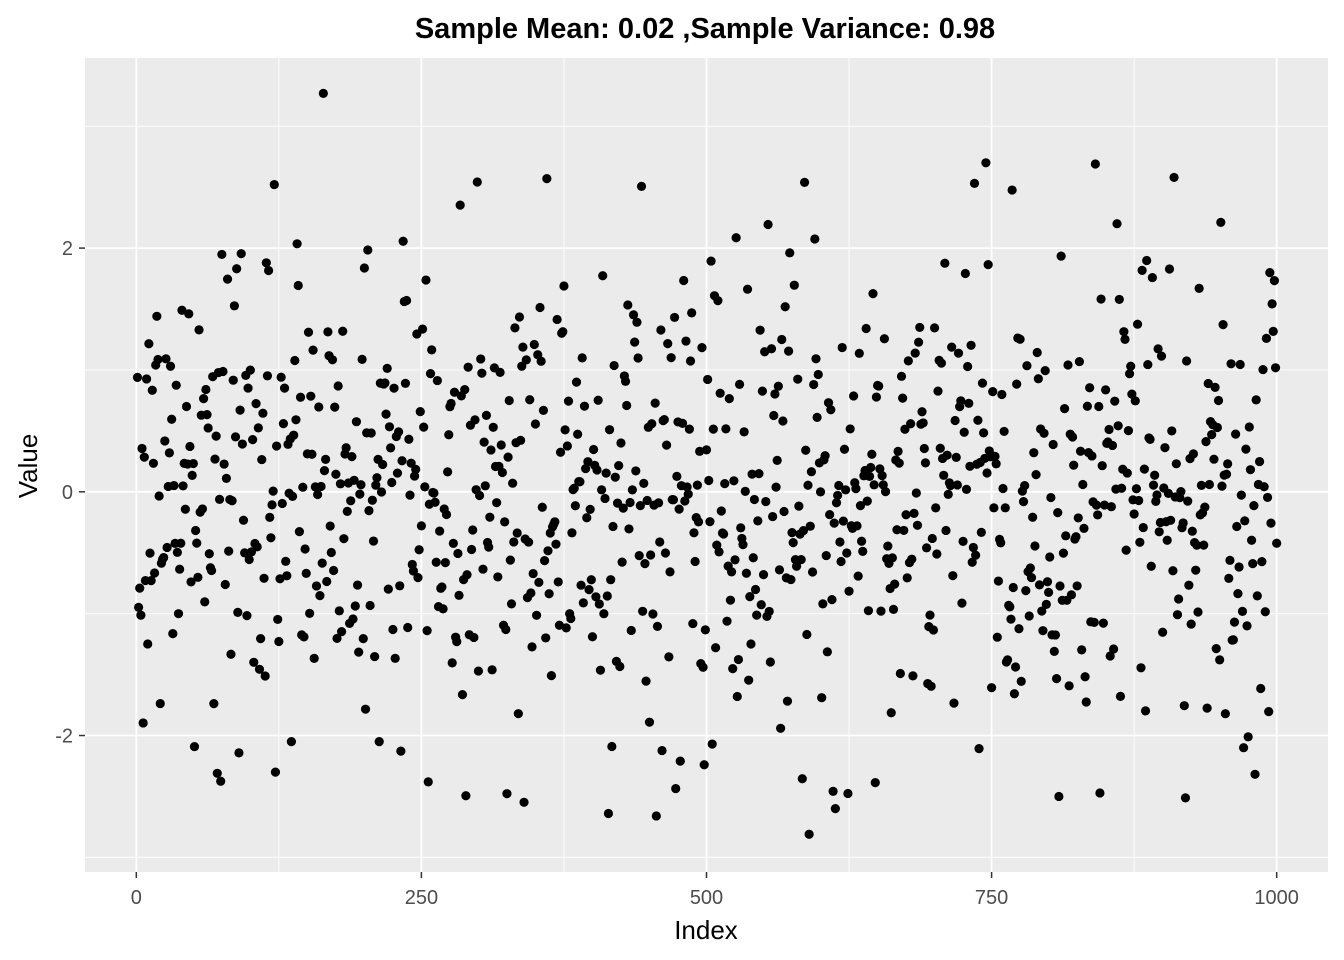 Image resolution: width=1344 pixels, height=960 pixels. What do you see at coordinates (136, 898) in the screenshot?
I see `x-tick-label: 0` at bounding box center [136, 898].